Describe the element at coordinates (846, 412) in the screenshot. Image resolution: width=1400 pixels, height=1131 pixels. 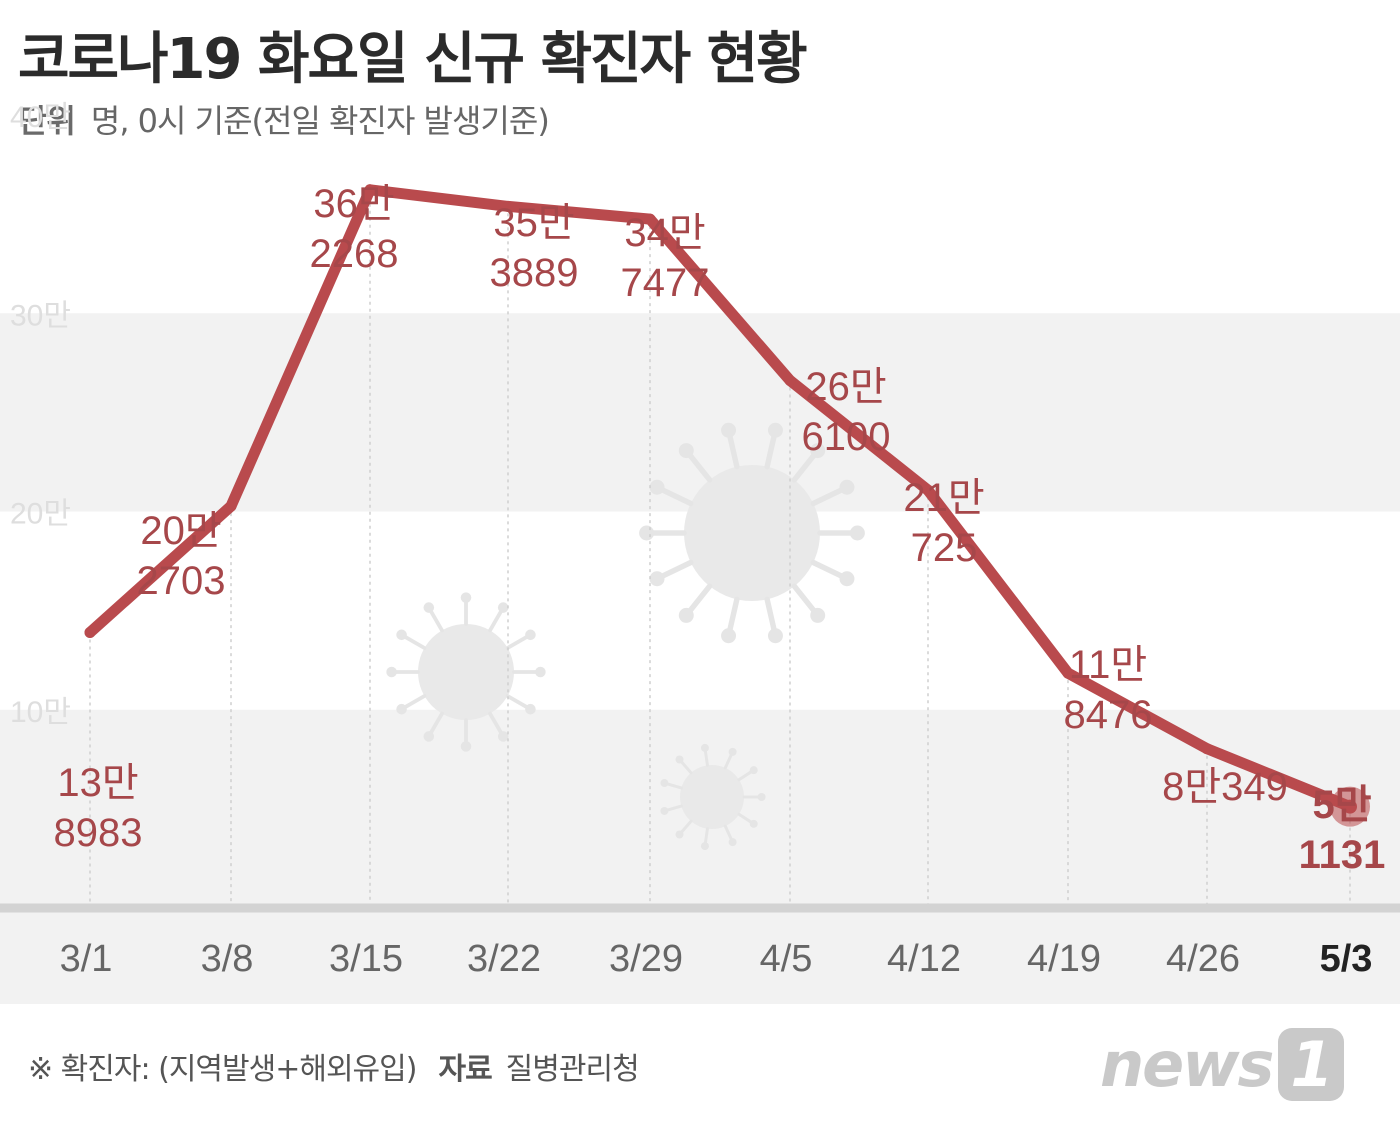
I see `data-label: 26만 6100` at that location.